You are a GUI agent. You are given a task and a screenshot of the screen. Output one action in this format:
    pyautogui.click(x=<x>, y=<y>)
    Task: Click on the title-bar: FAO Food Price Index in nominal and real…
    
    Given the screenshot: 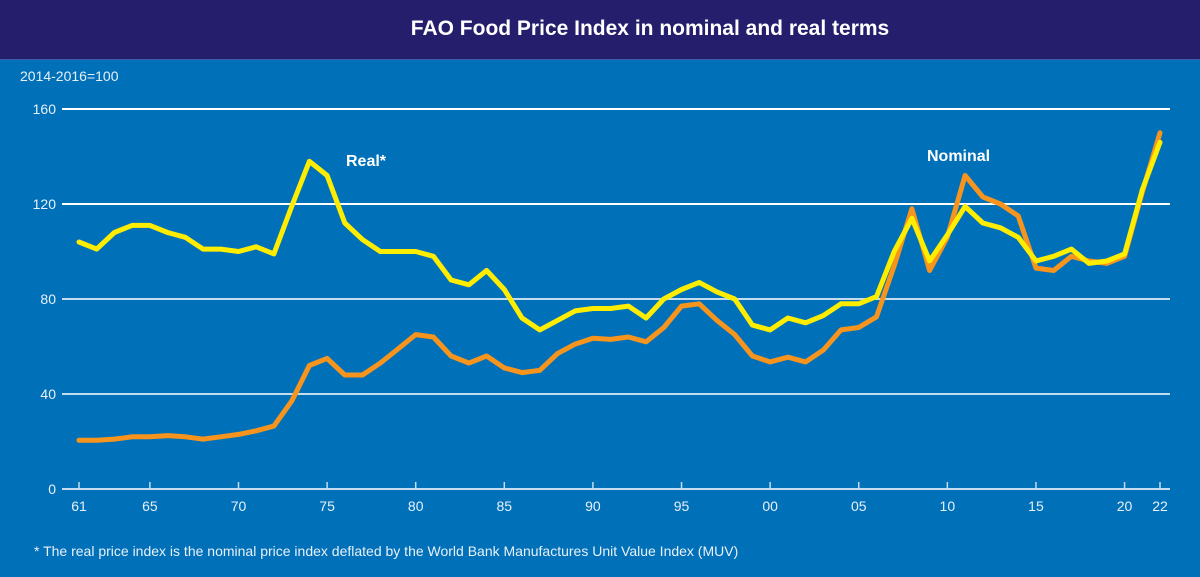 What is the action you would take?
    pyautogui.click(x=600, y=30)
    